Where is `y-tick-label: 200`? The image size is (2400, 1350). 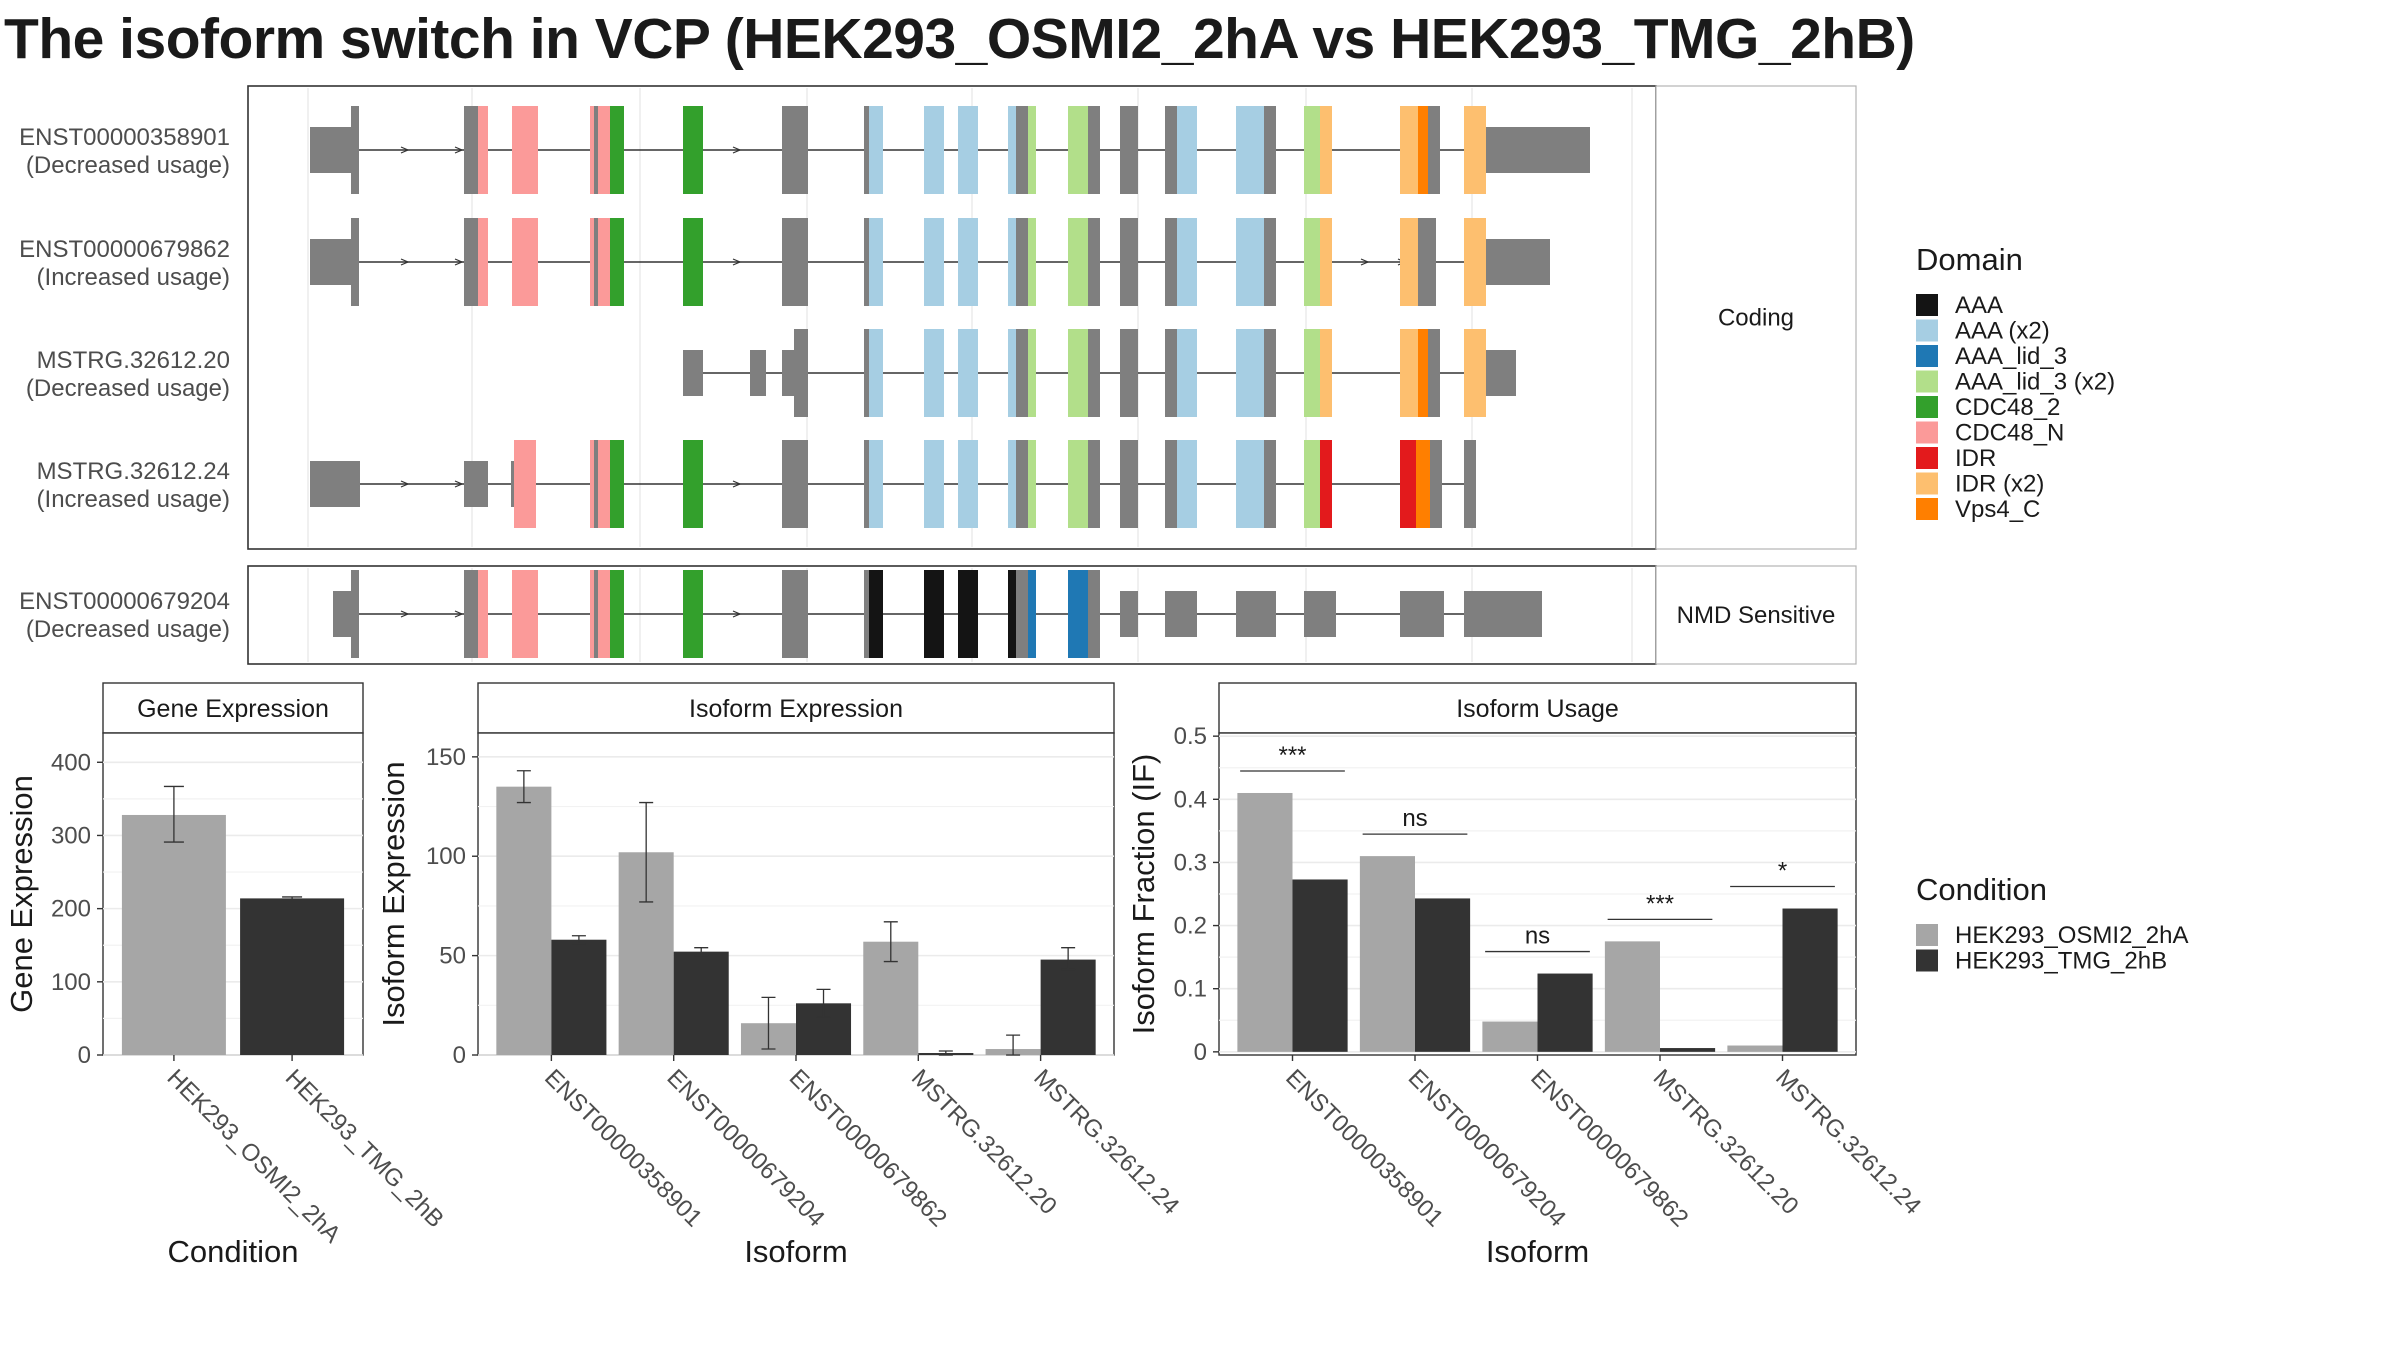
y-tick-label: 200 is located at coordinates (71, 909).